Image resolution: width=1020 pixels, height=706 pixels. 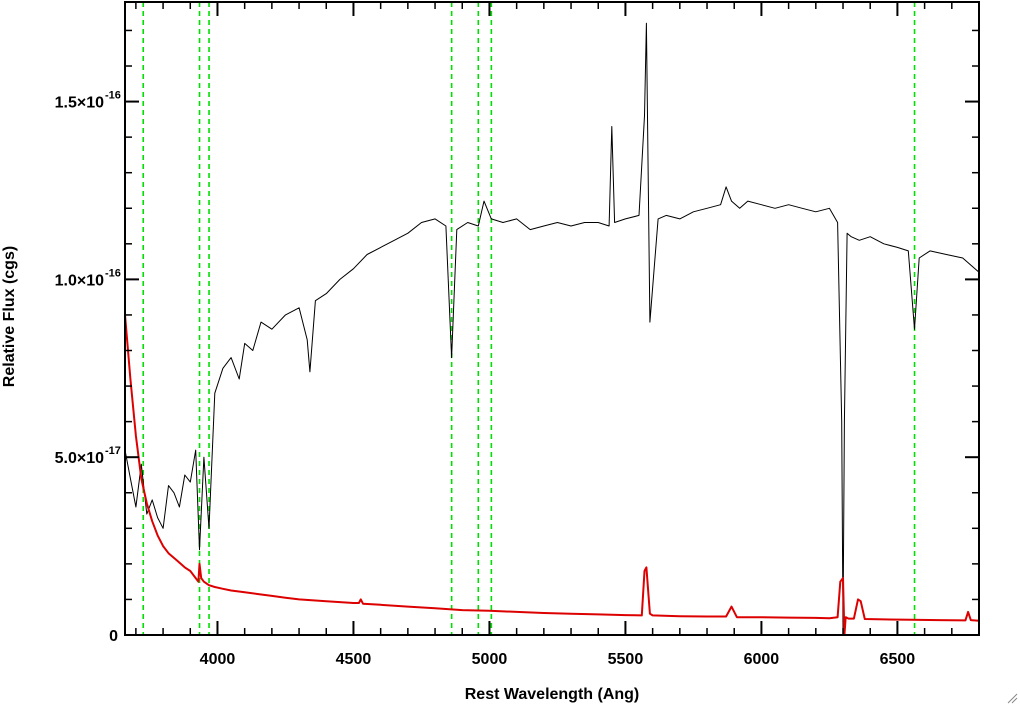 What do you see at coordinates (113, 636) in the screenshot?
I see `y-tick-label-0: 0` at bounding box center [113, 636].